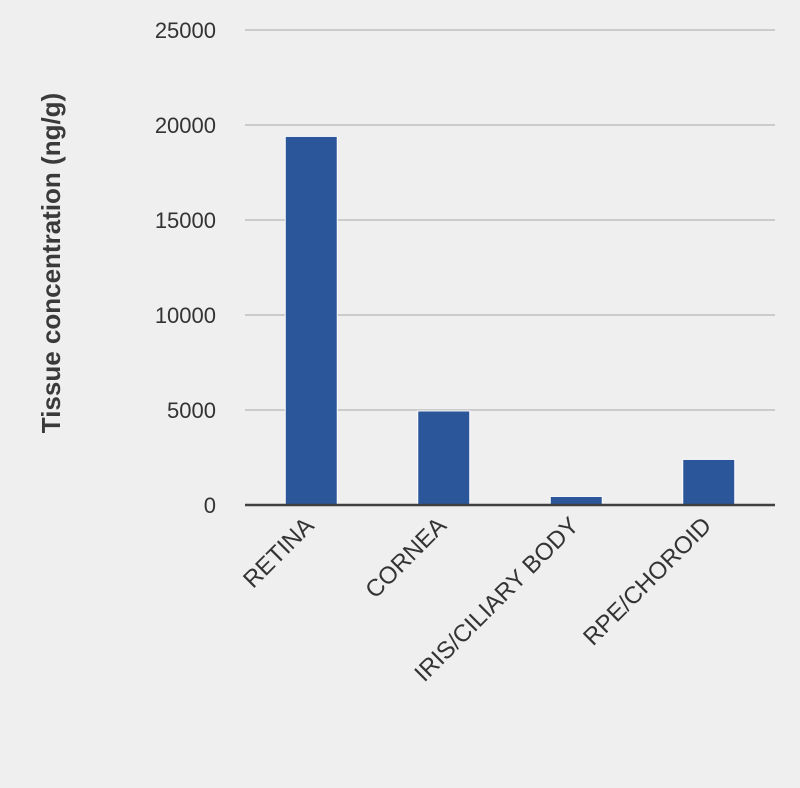 The width and height of the screenshot is (800, 788). What do you see at coordinates (210, 505) in the screenshot?
I see `y-tick-label: 0` at bounding box center [210, 505].